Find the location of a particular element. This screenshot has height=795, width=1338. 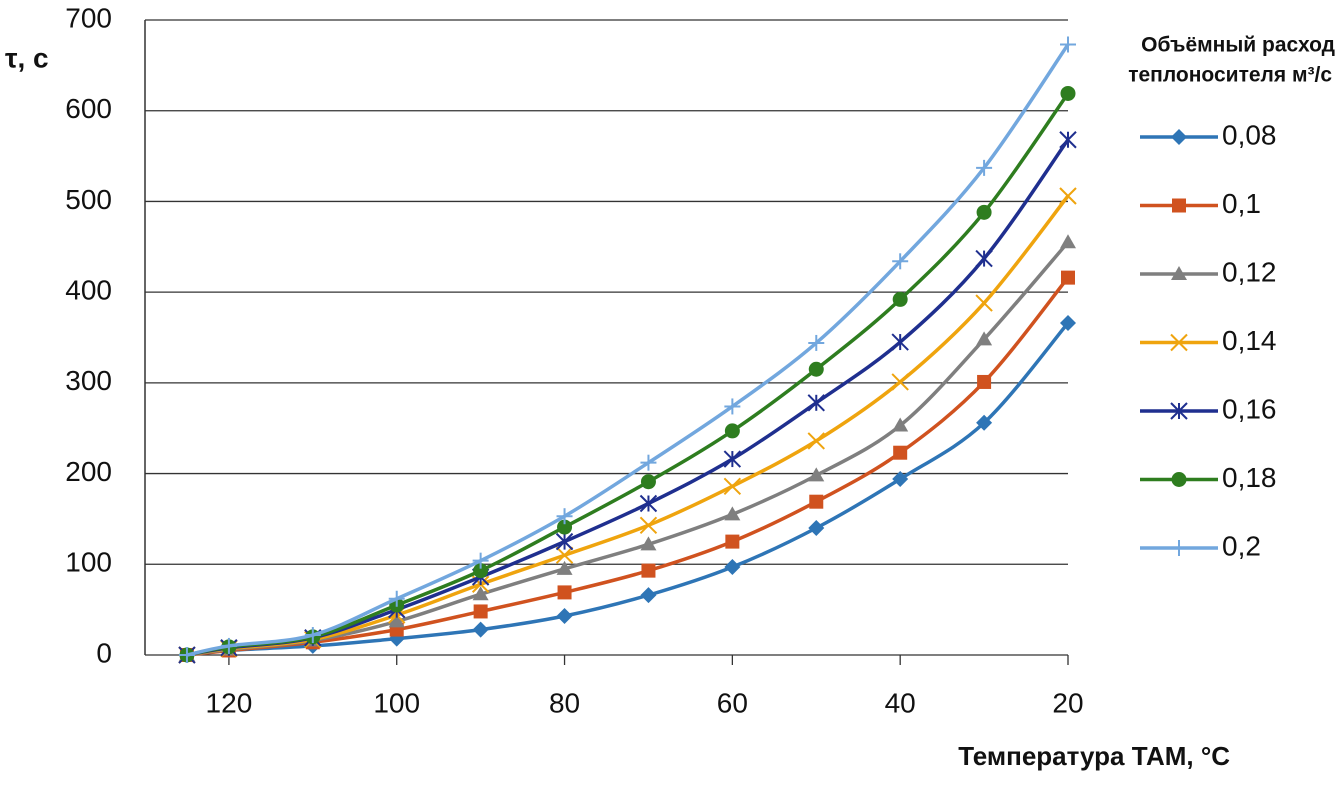

legend-title: Объёмный расход is located at coordinates (1238, 45).